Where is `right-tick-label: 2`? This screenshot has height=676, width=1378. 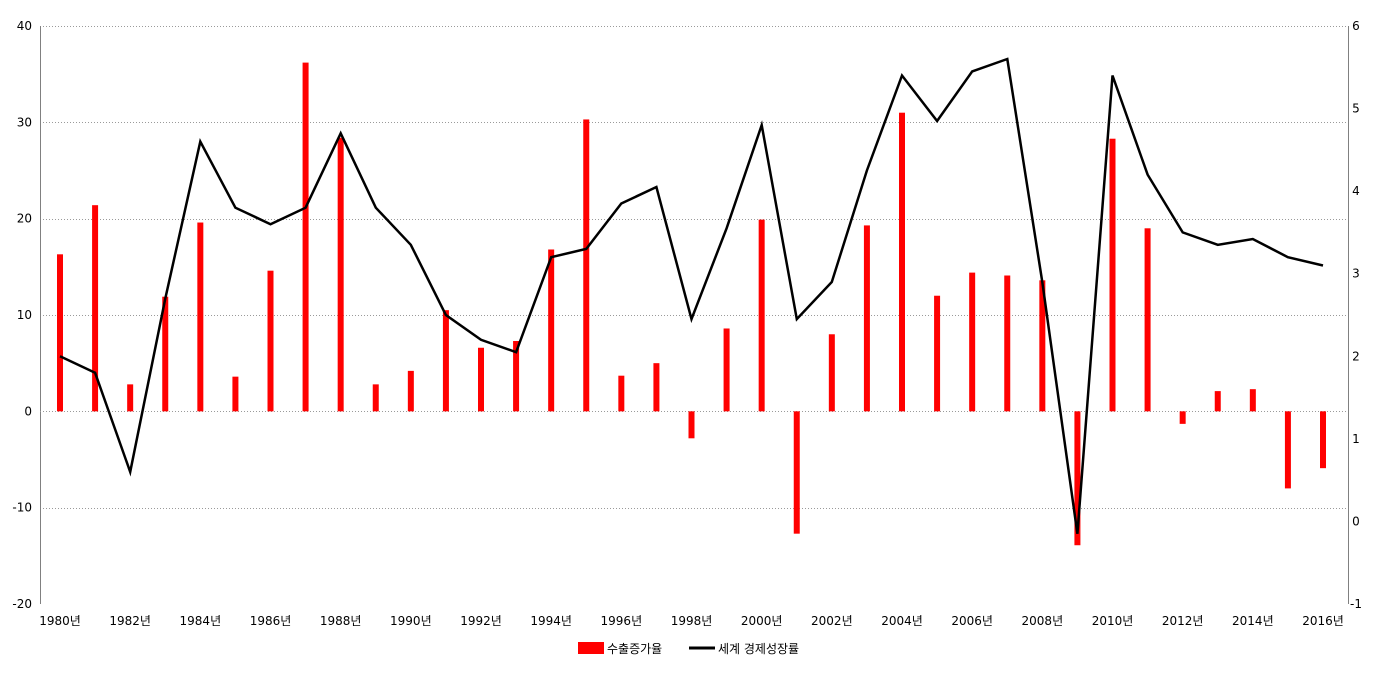 right-tick-label: 2 is located at coordinates (1356, 356).